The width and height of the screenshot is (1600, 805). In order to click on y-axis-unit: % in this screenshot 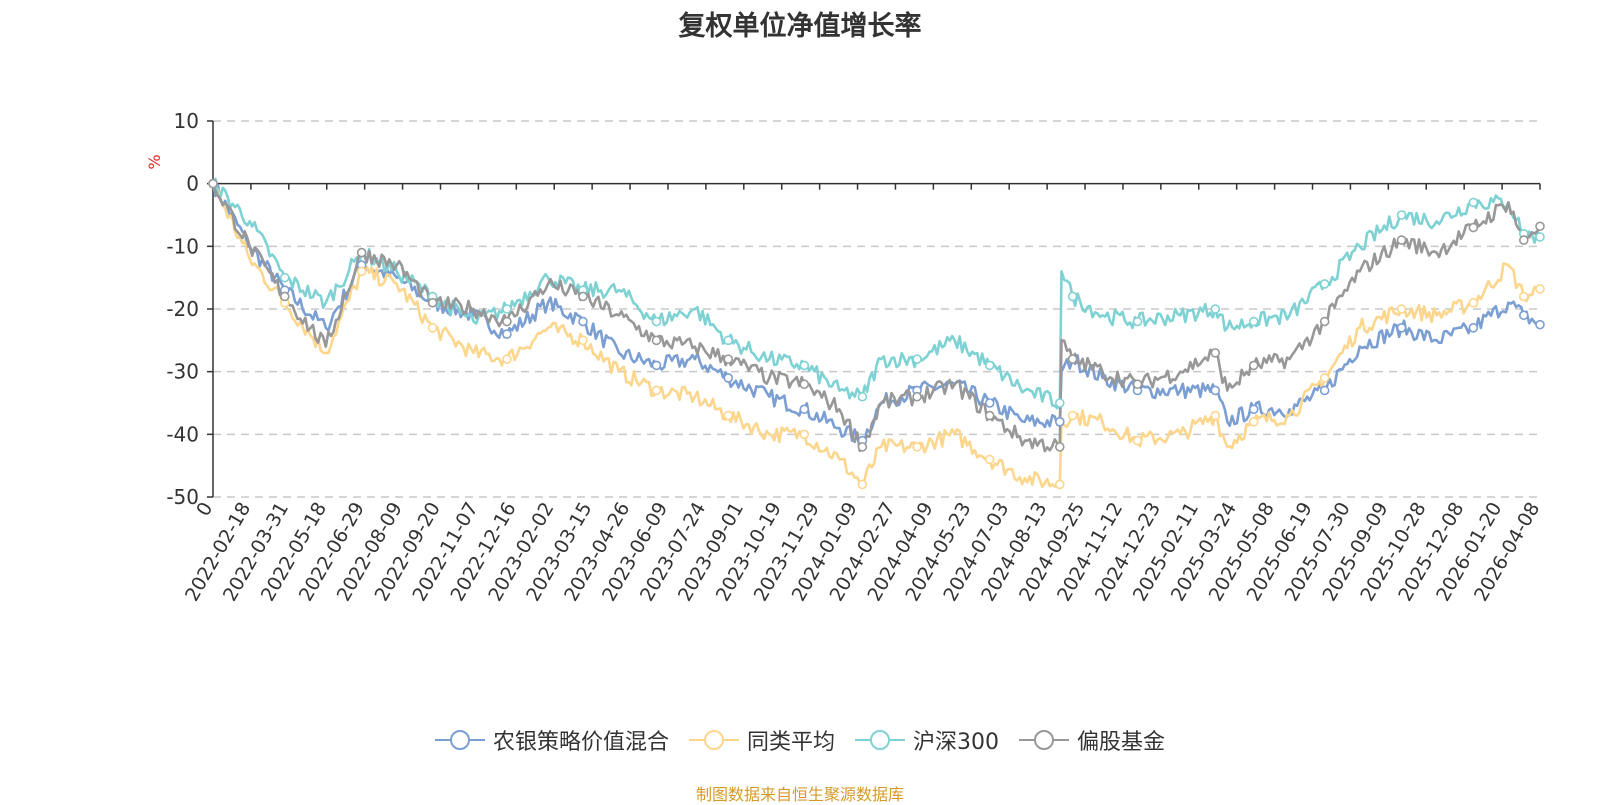, I will do `click(154, 161)`.